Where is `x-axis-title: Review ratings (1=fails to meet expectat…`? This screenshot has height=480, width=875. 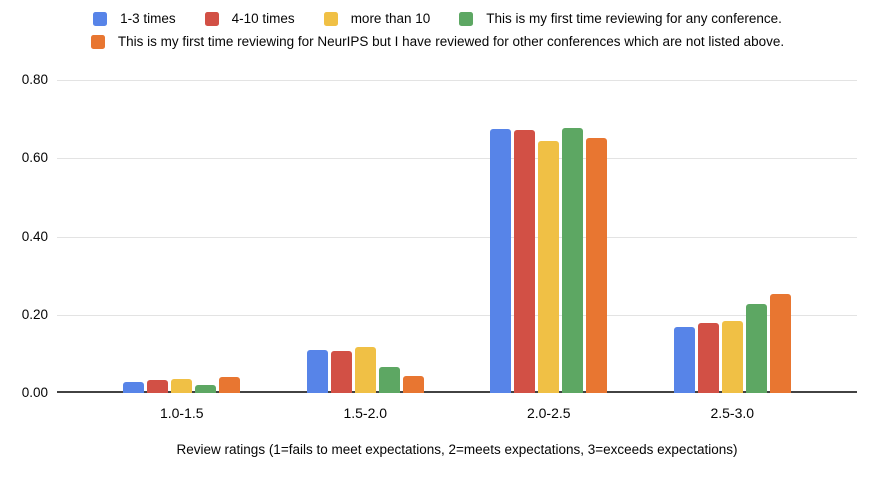
x-axis-title: Review ratings (1=fails to meet expectat… is located at coordinates (457, 449).